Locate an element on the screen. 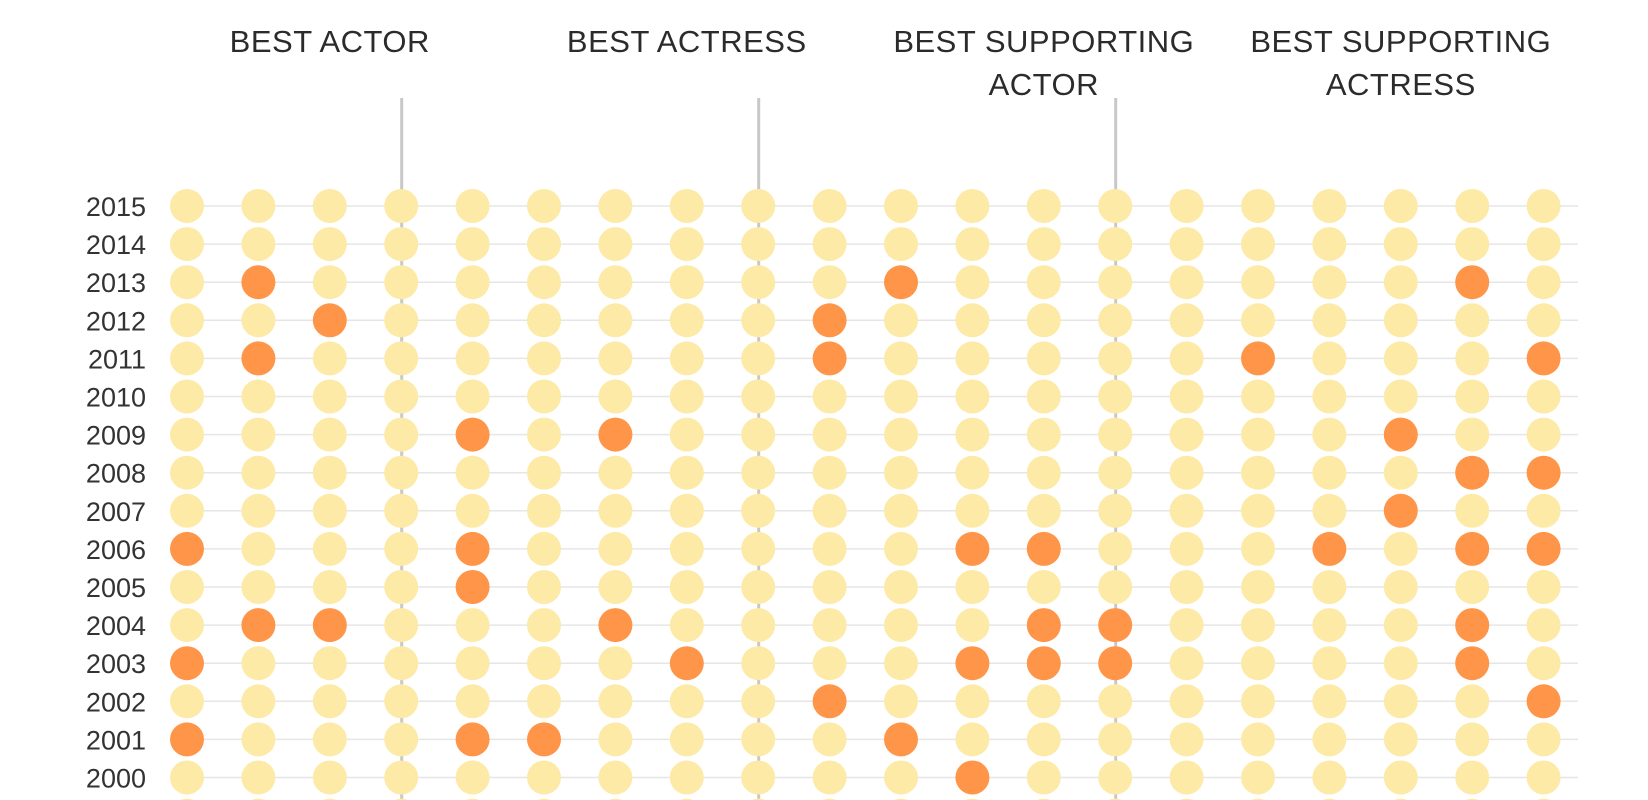  year-label: 2001 is located at coordinates (116, 740).